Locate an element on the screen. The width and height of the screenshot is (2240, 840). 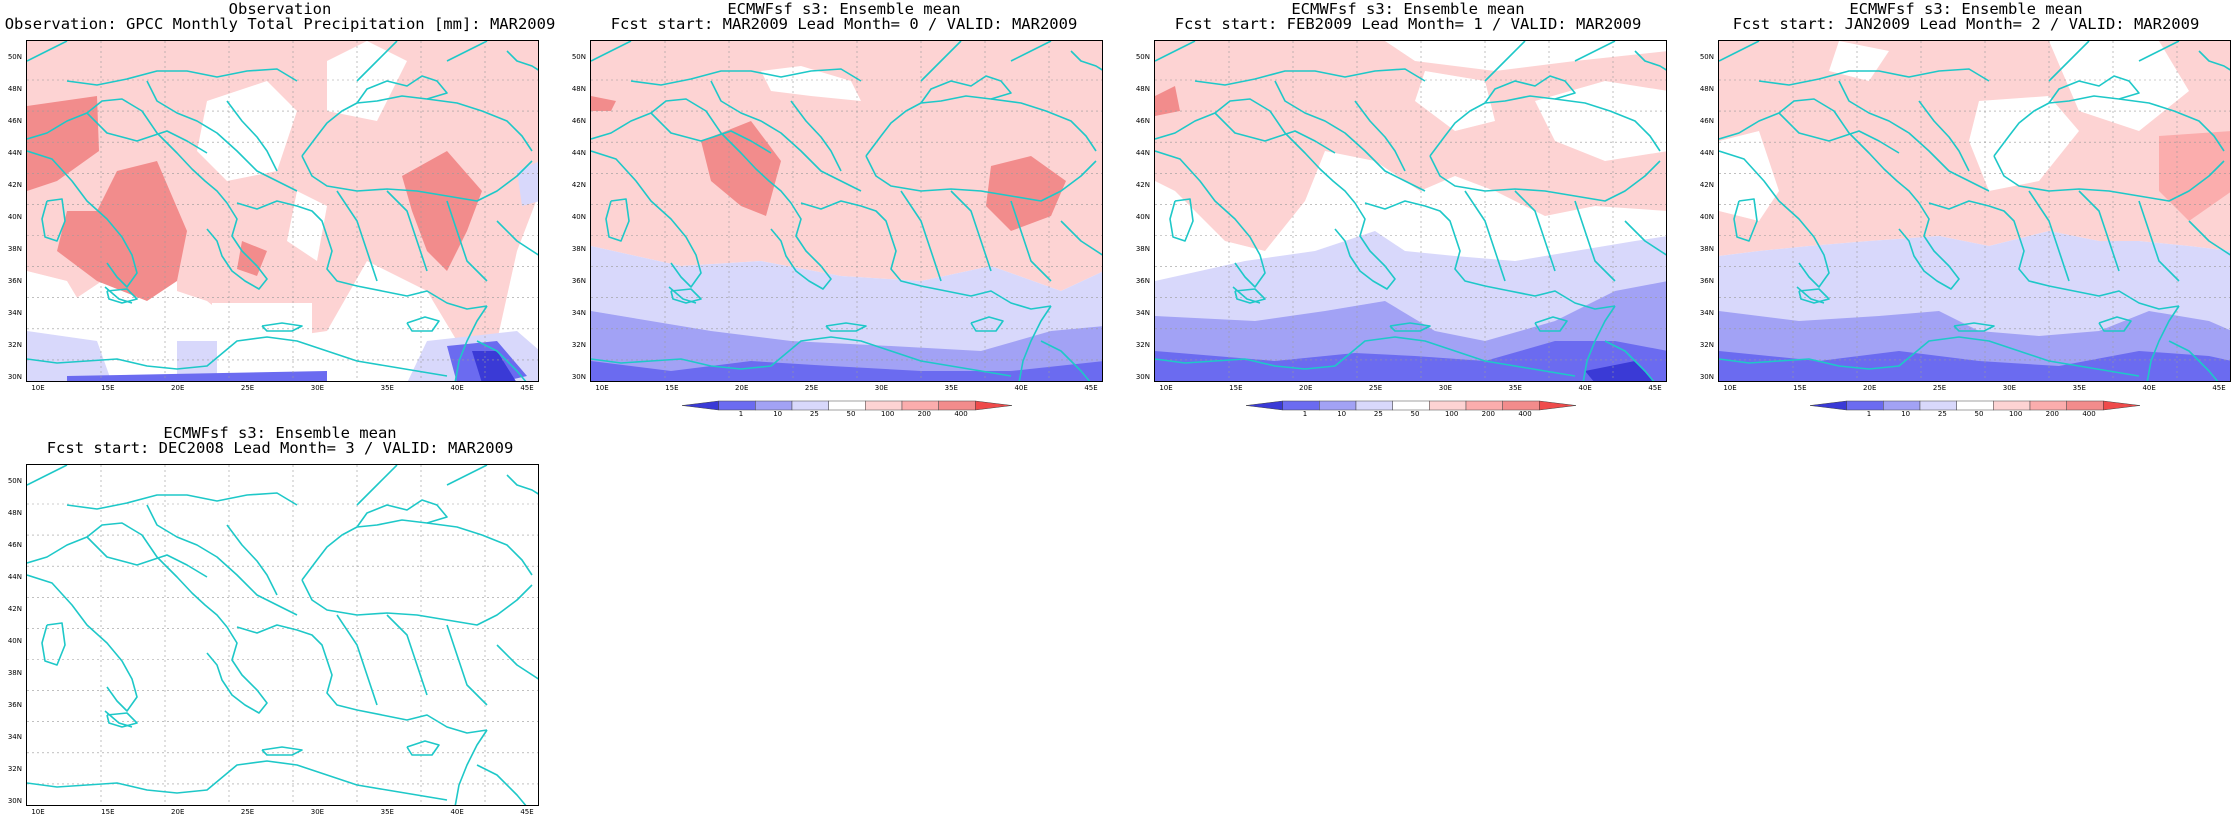
colorbar-swatches is located at coordinates (847, 405).